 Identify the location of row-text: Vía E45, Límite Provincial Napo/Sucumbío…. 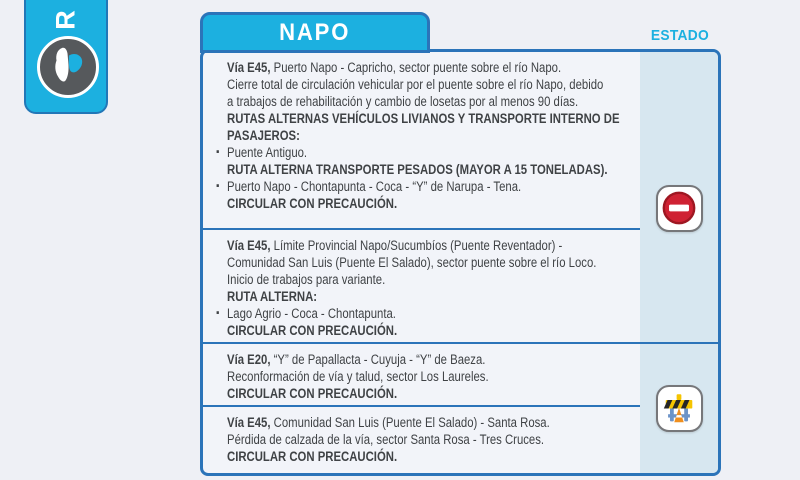
(425, 288).